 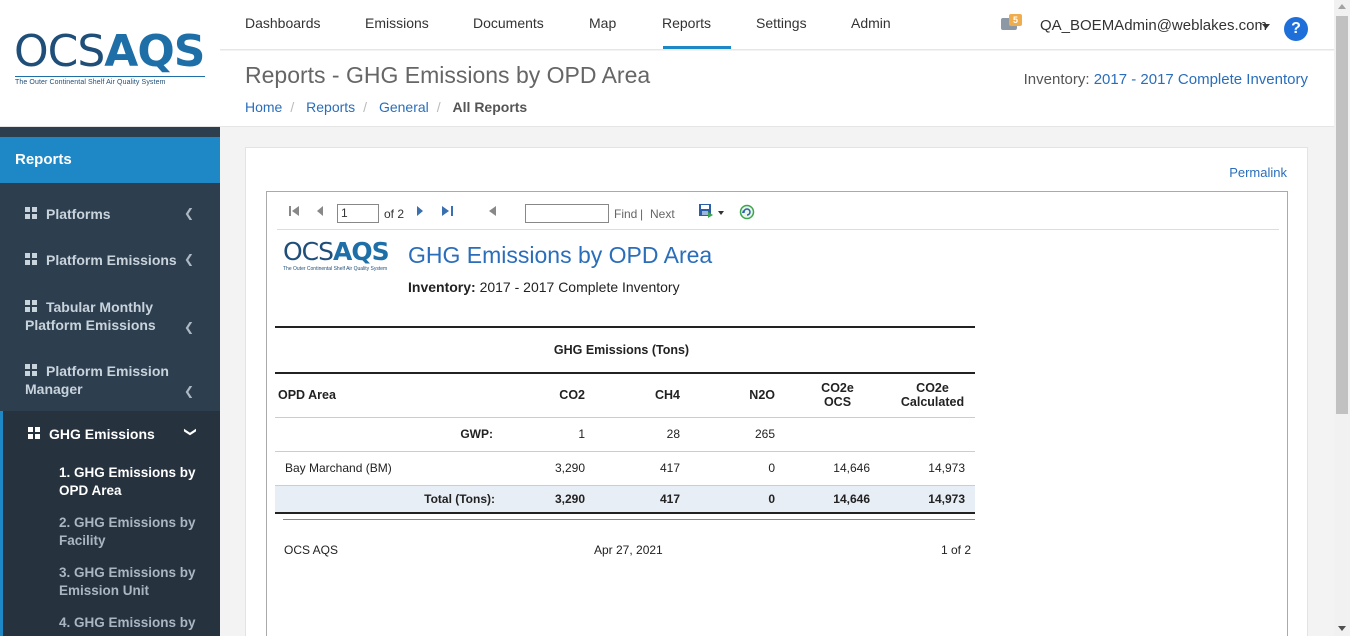 What do you see at coordinates (490, 107) in the screenshot?
I see `breadcrumb-current: All Reports` at bounding box center [490, 107].